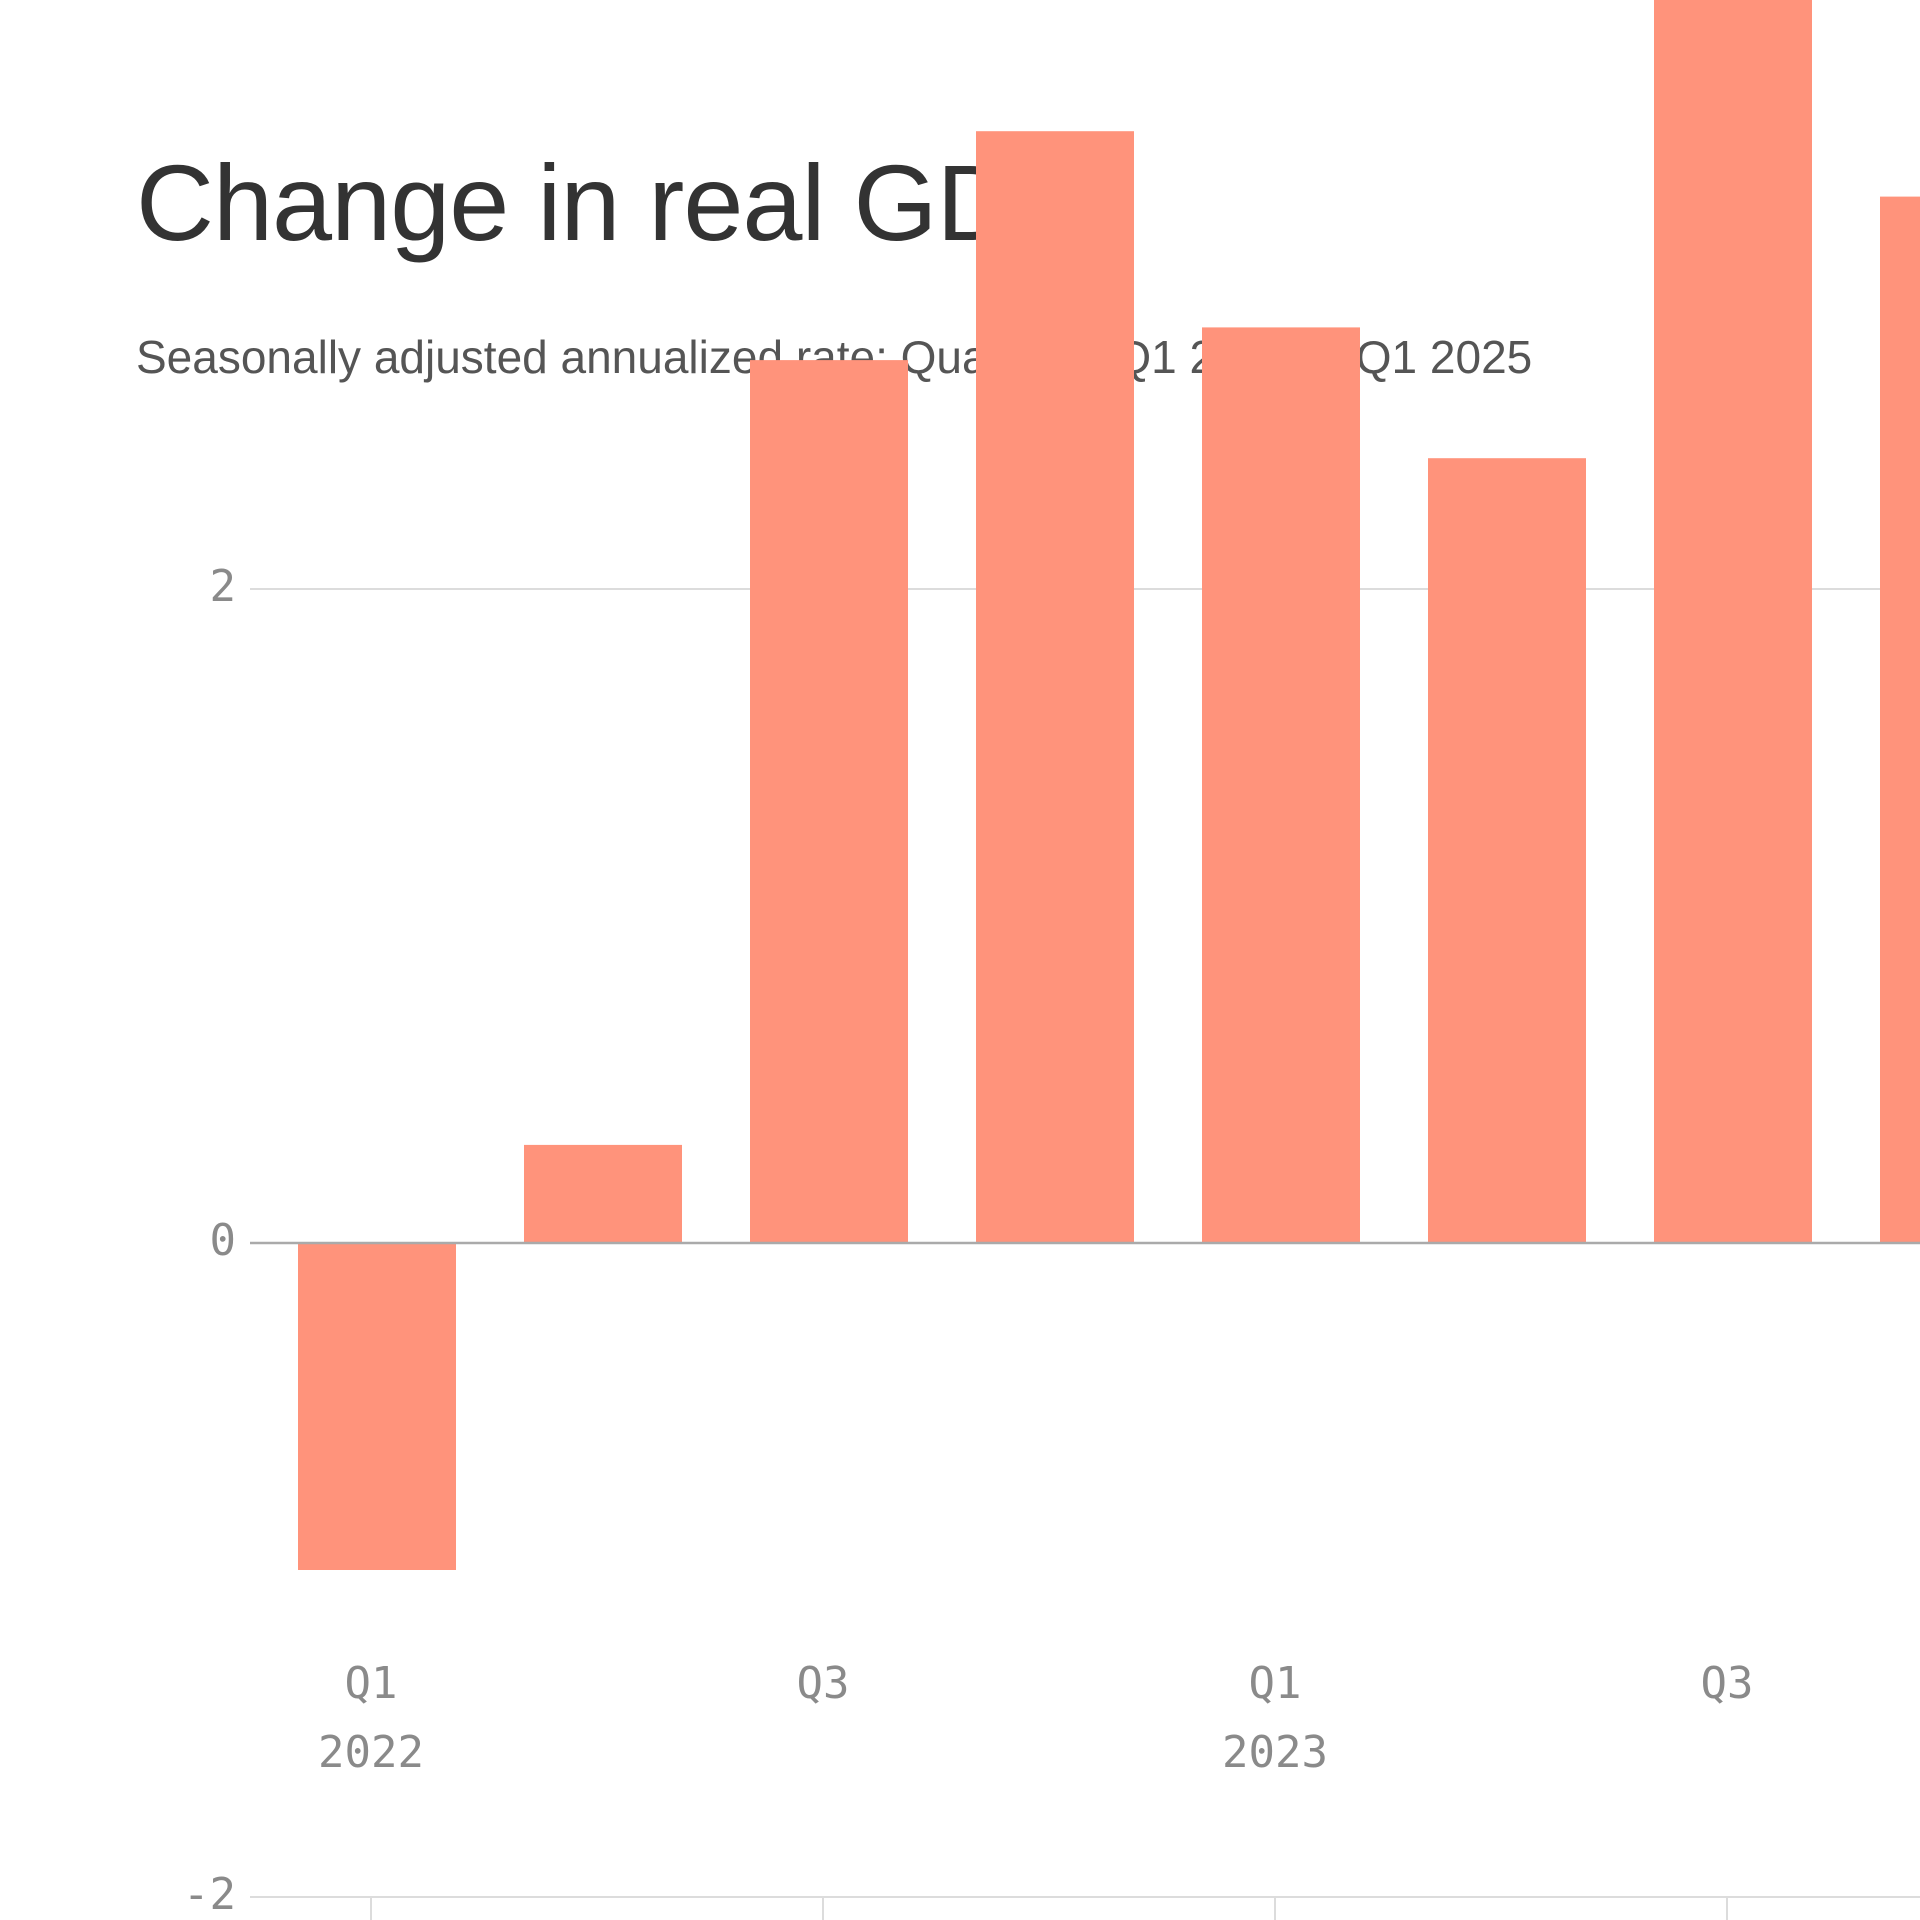  I want to click on bar-q1-2023, so click(1281, 785).